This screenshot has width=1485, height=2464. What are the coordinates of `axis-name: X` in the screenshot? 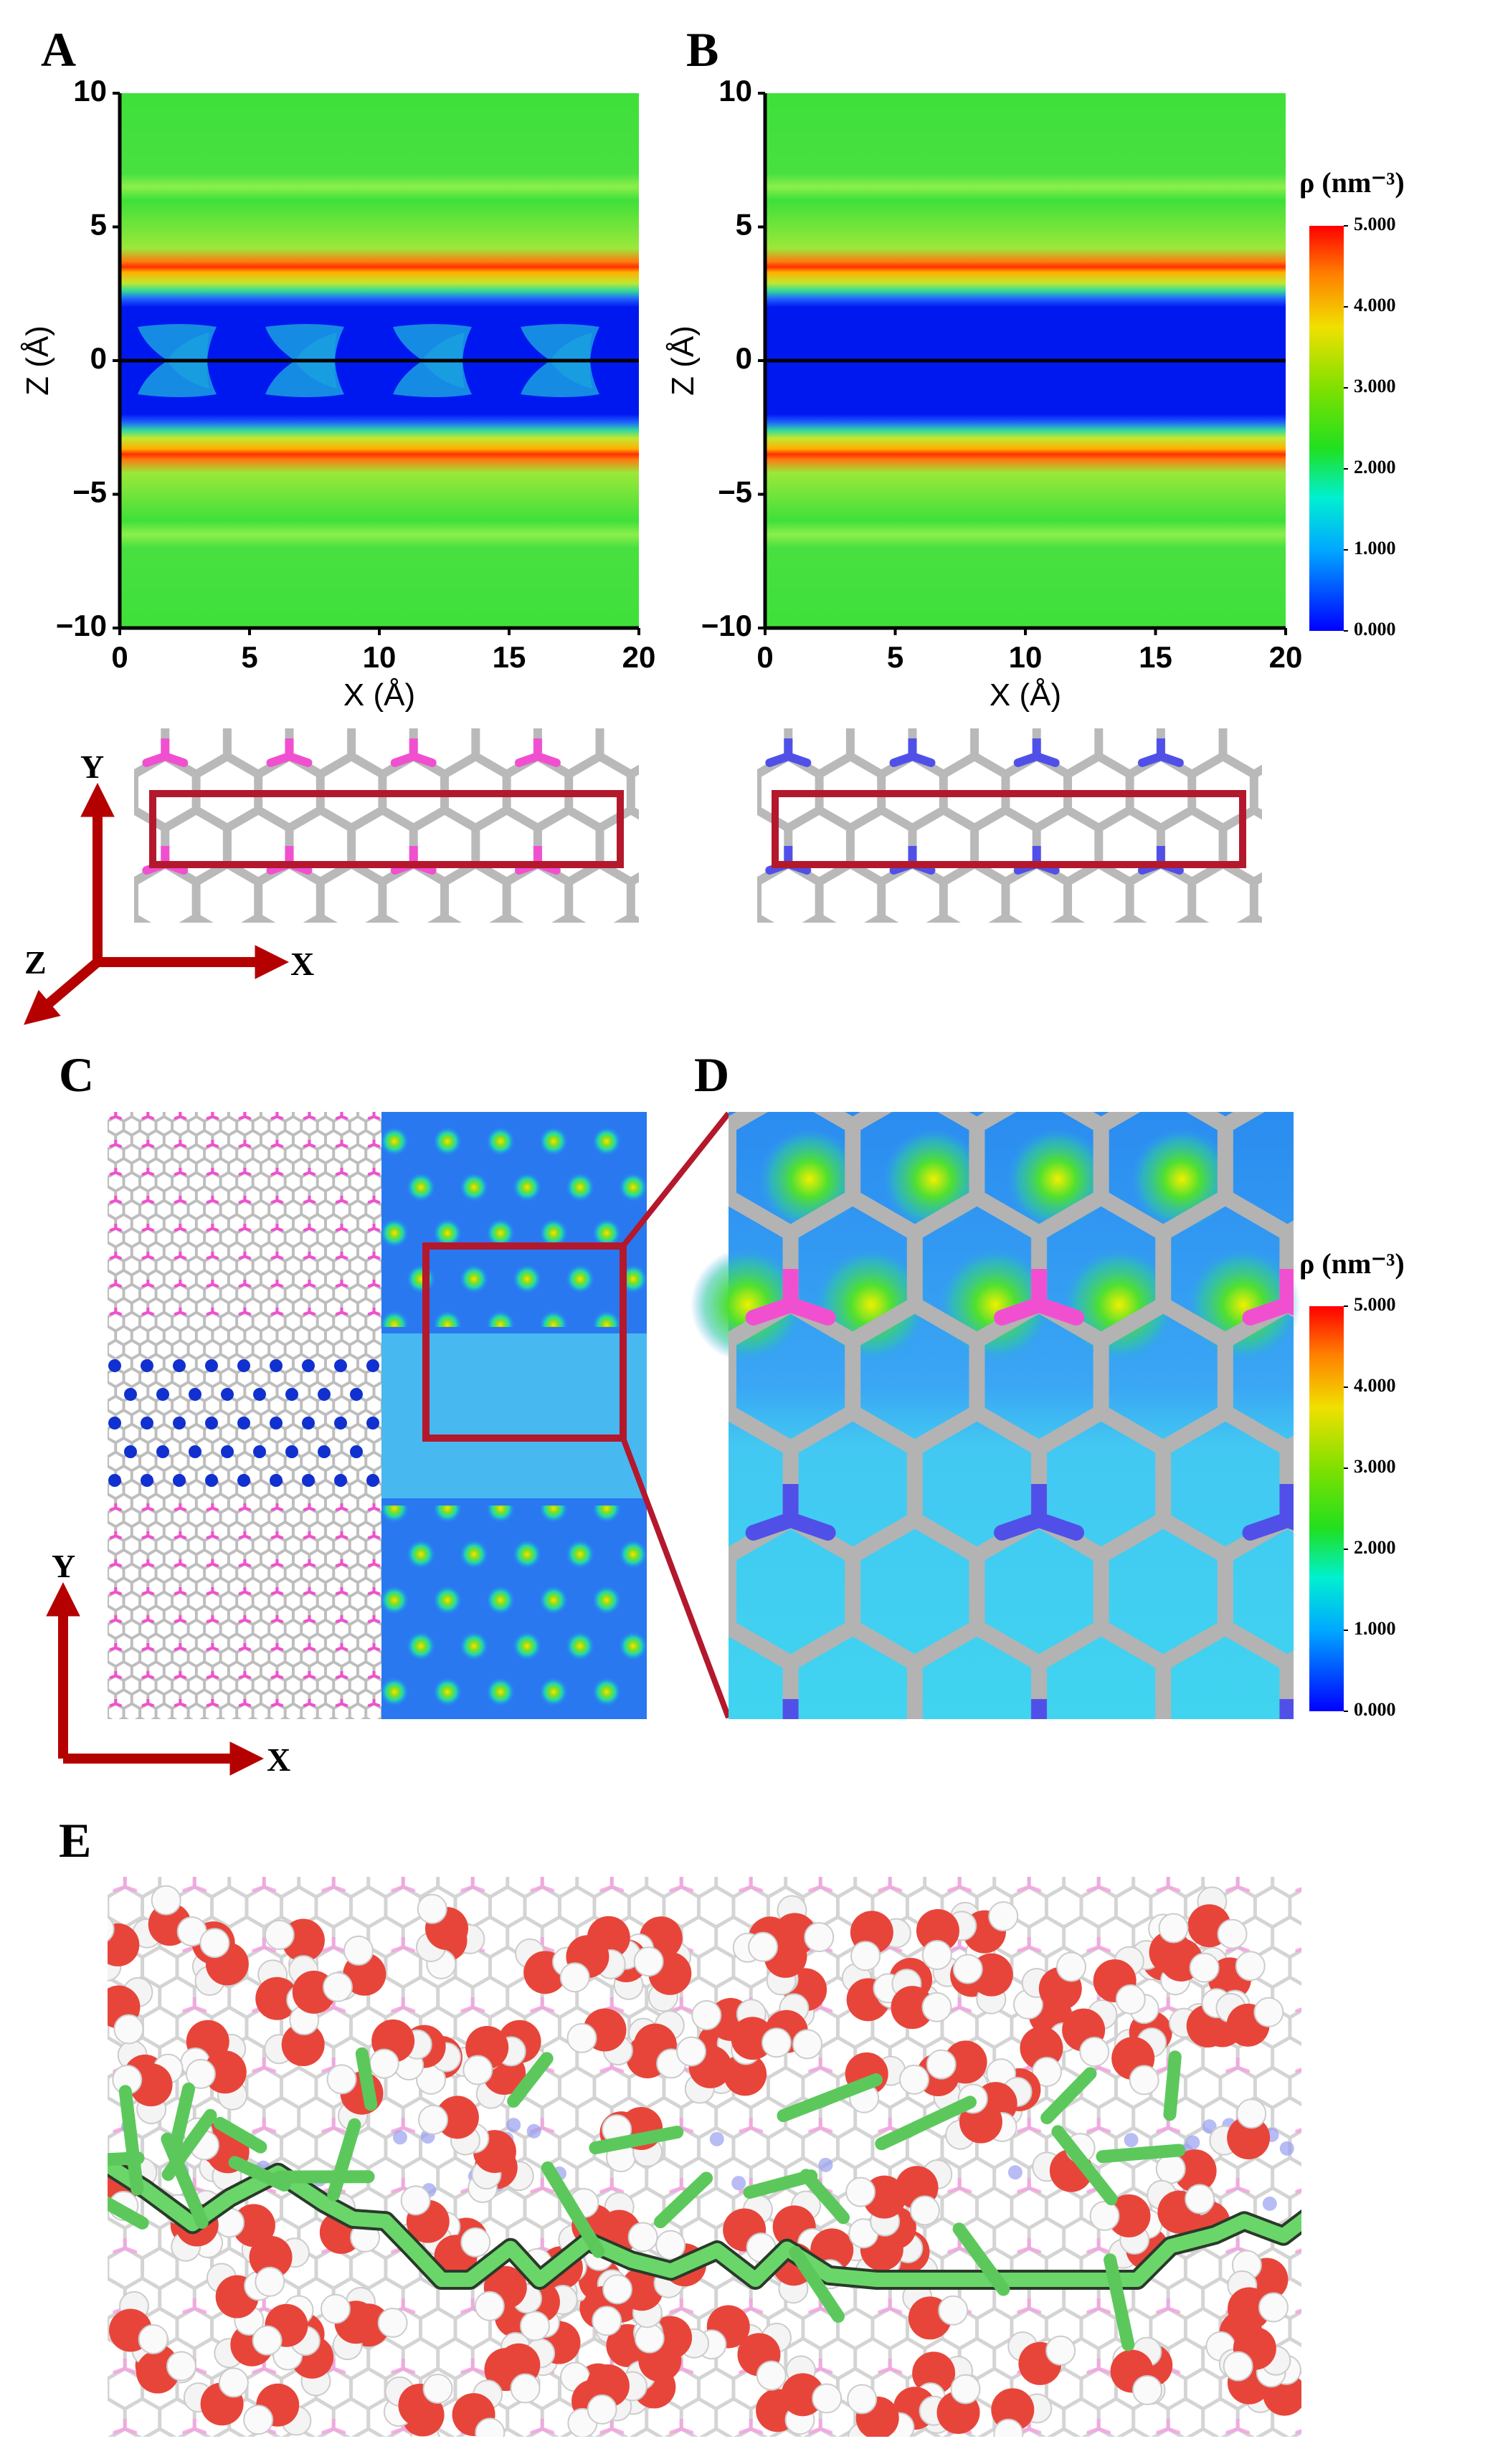 It's located at (302, 964).